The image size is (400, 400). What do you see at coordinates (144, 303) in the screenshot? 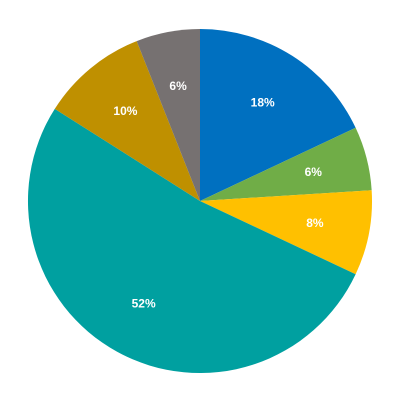
I see `pie-slice-label-4: 52%` at bounding box center [144, 303].